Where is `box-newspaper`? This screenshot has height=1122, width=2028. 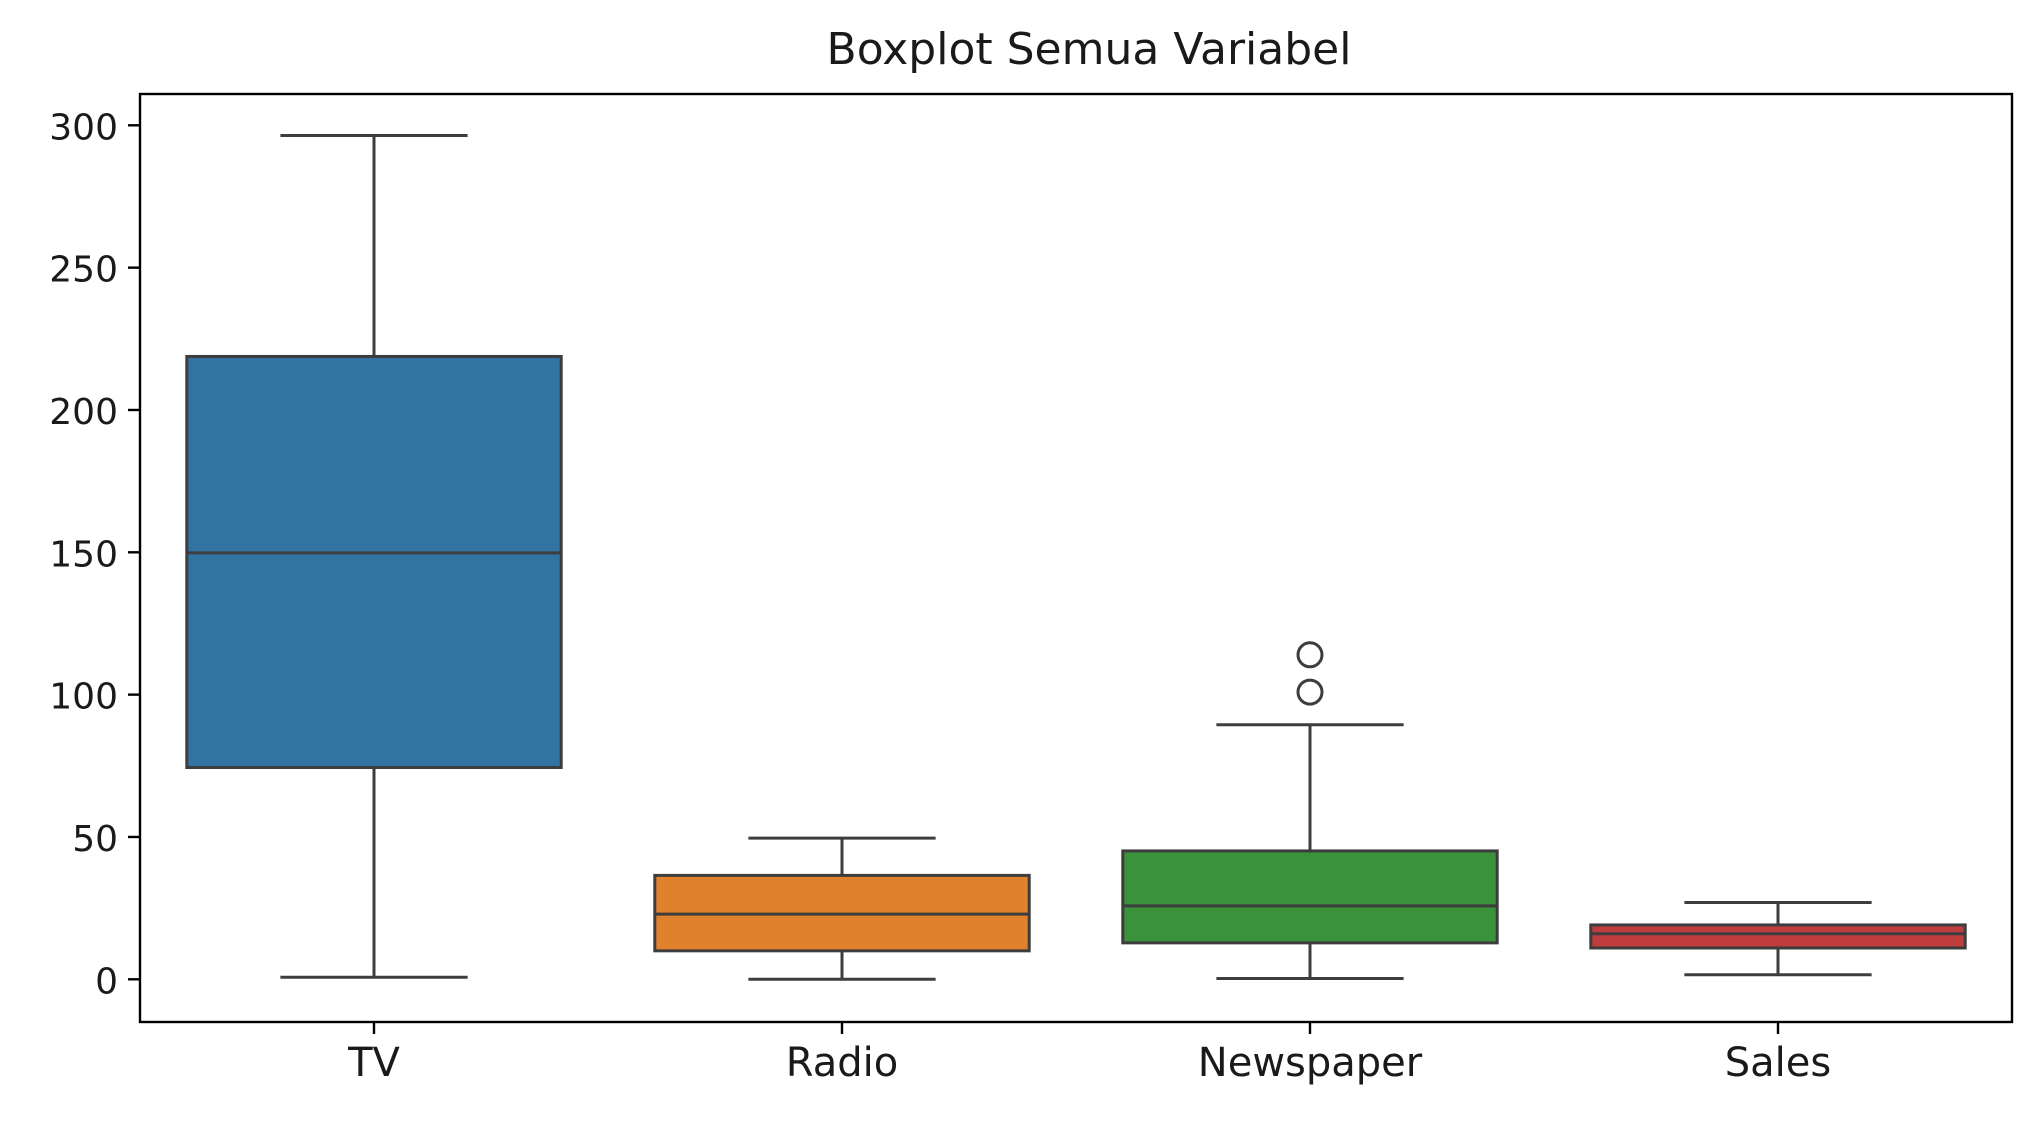 box-newspaper is located at coordinates (1310, 810).